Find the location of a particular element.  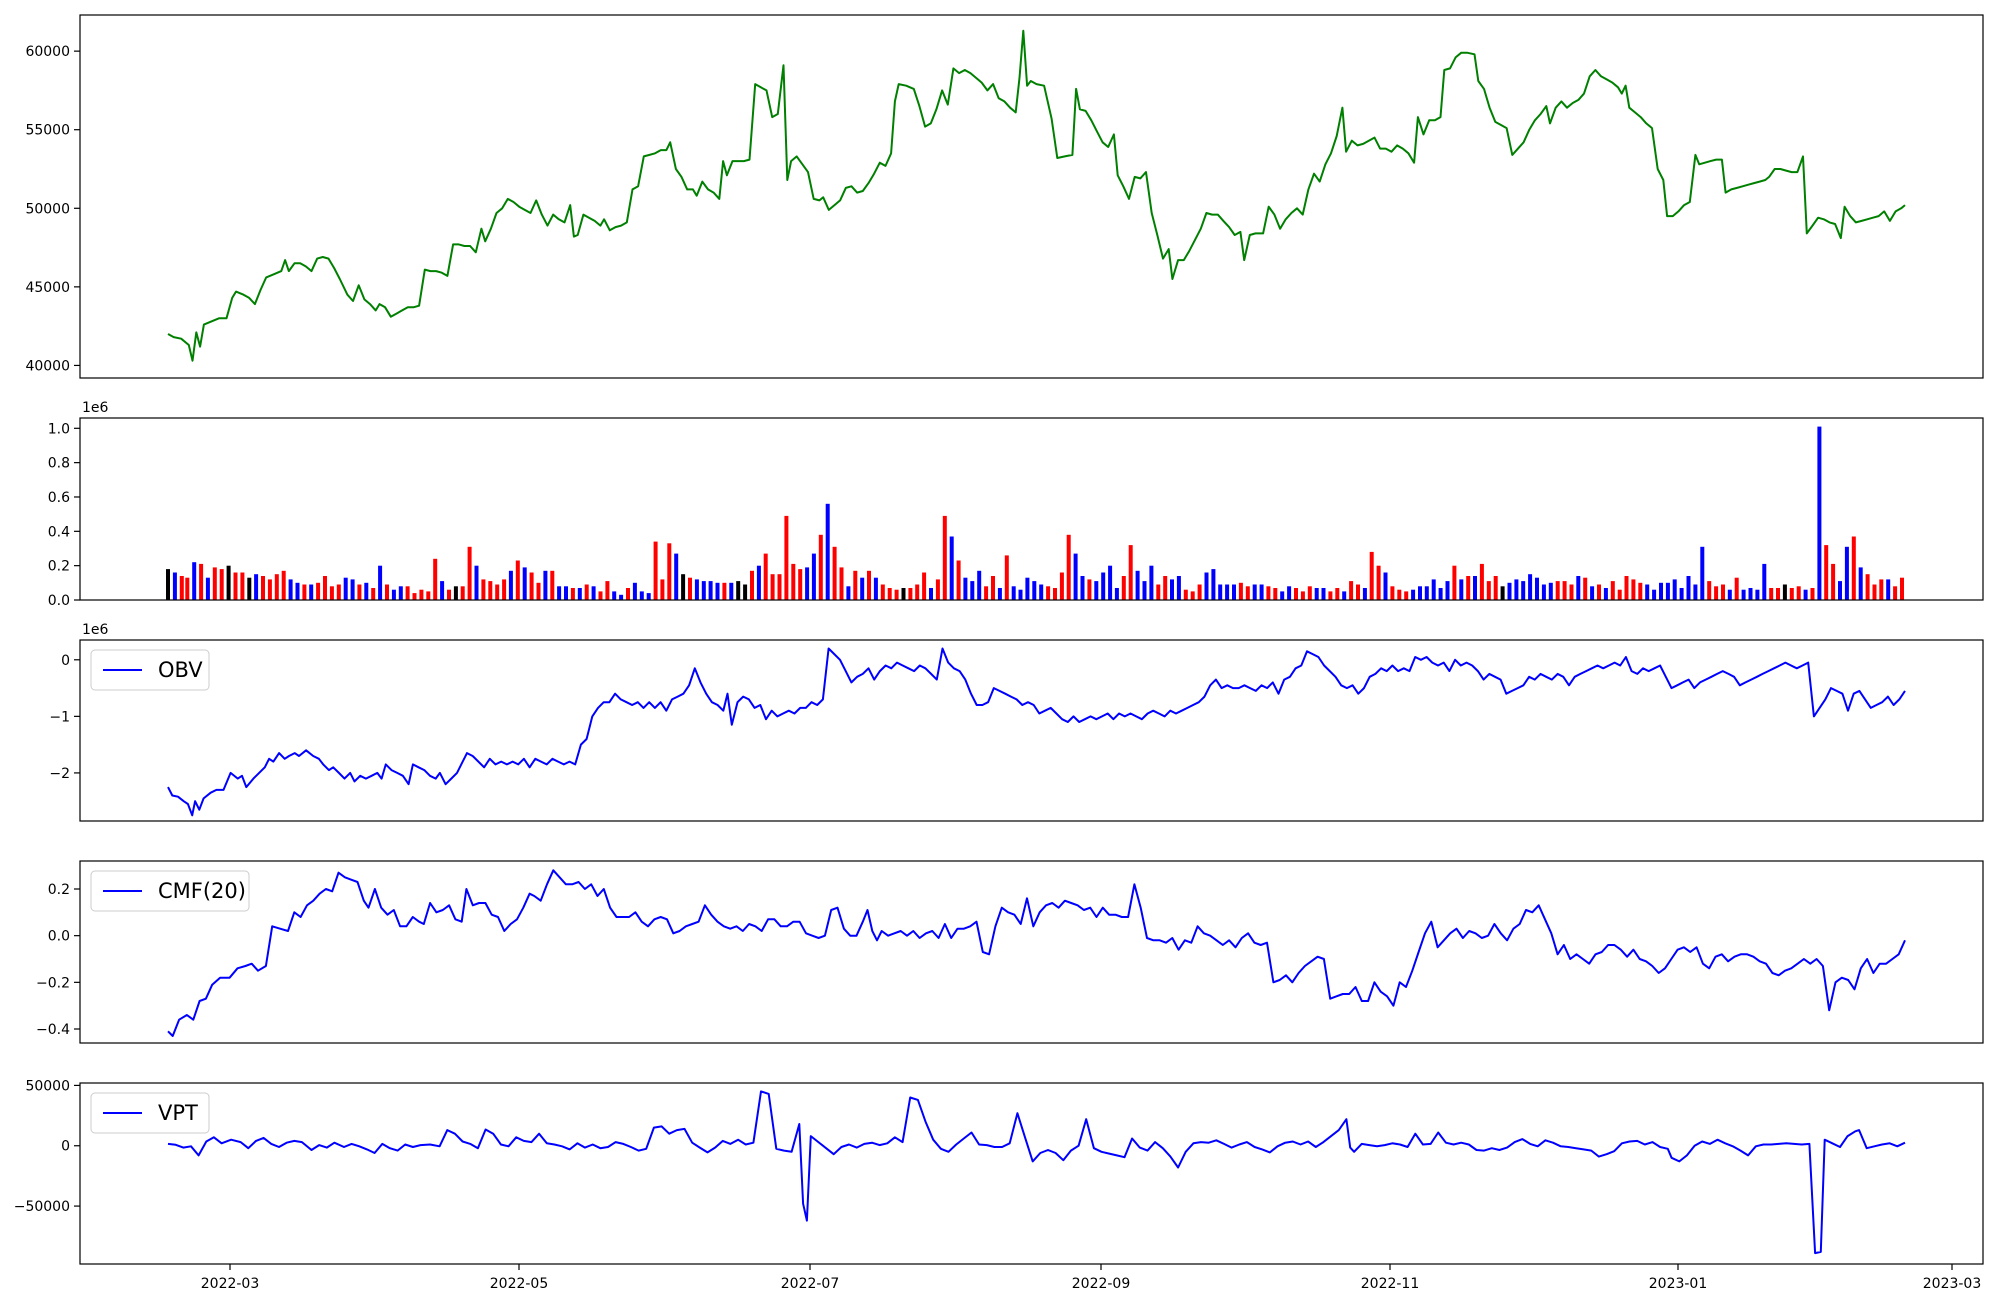

xtick-label: 2023-01 is located at coordinates (1678, 1284).